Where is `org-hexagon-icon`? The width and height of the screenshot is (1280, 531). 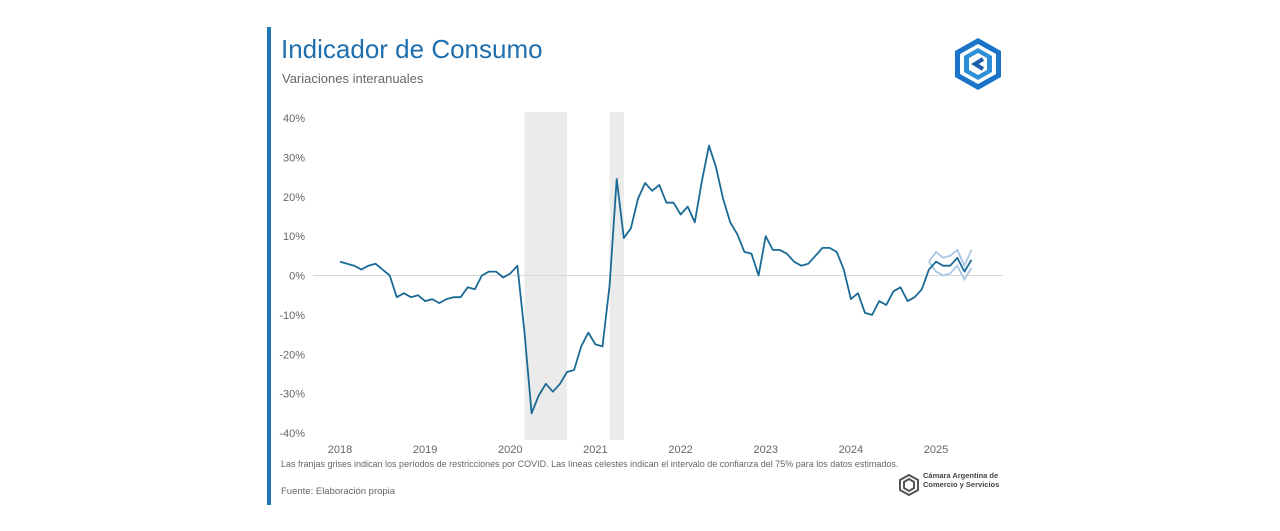 org-hexagon-icon is located at coordinates (909, 485).